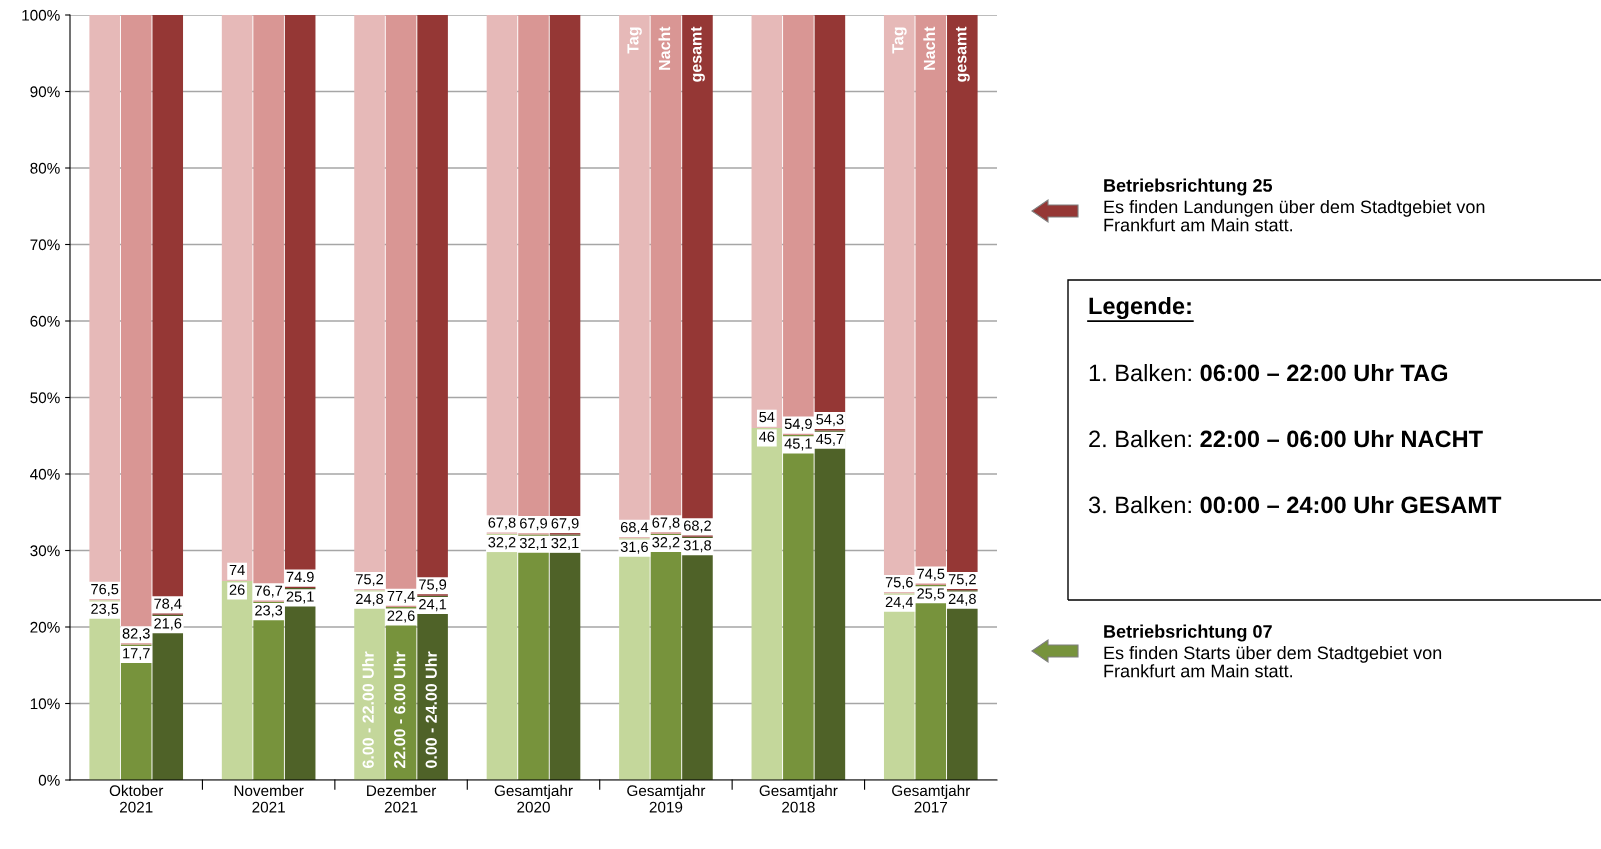  I want to click on data-label: 68,4, so click(634, 528).